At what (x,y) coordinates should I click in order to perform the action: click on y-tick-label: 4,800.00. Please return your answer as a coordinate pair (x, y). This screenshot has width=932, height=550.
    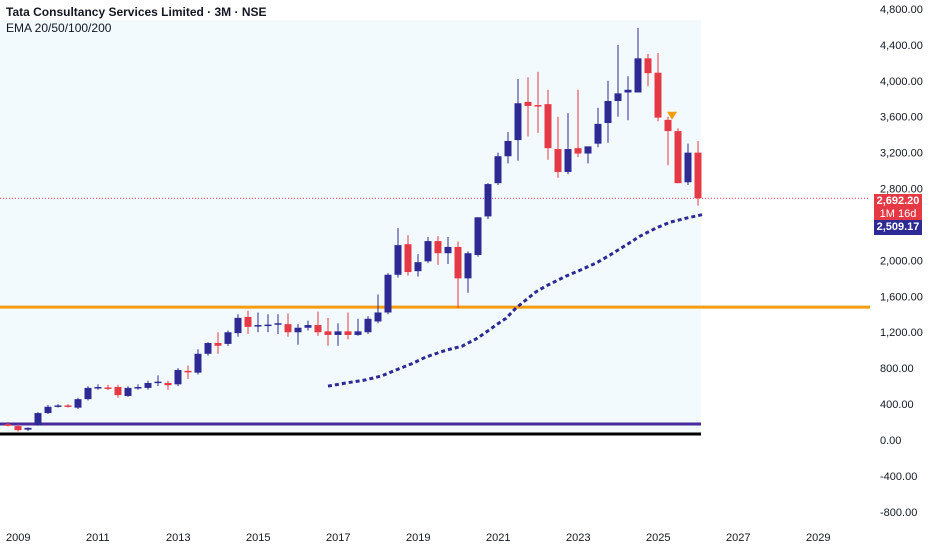
    Looking at the image, I should click on (901, 10).